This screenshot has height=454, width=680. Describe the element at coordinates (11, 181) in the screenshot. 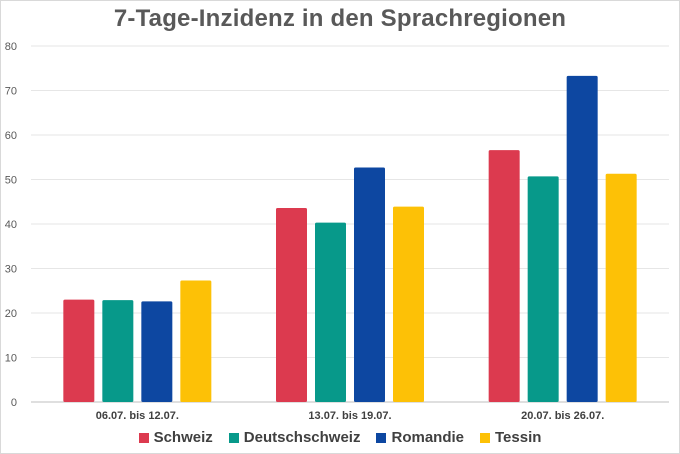

I see `y-tick-label: 50` at that location.